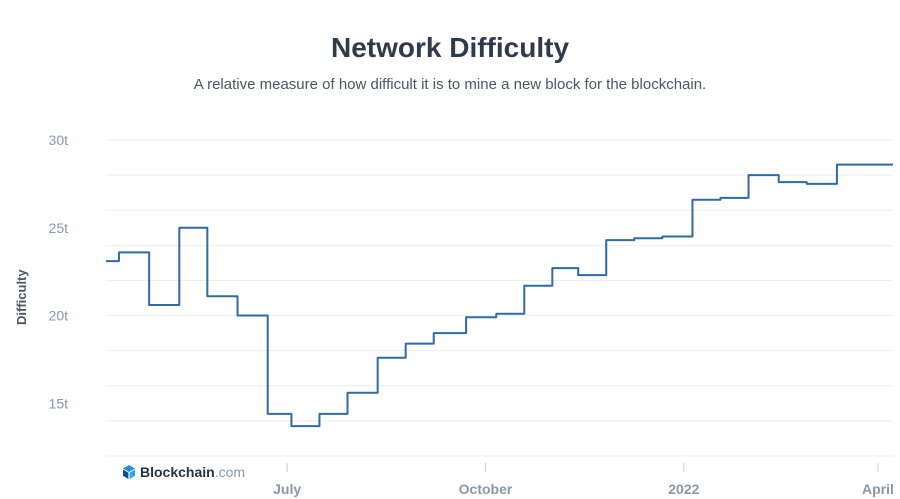 The image size is (900, 499). I want to click on x-tick-label: July, so click(287, 489).